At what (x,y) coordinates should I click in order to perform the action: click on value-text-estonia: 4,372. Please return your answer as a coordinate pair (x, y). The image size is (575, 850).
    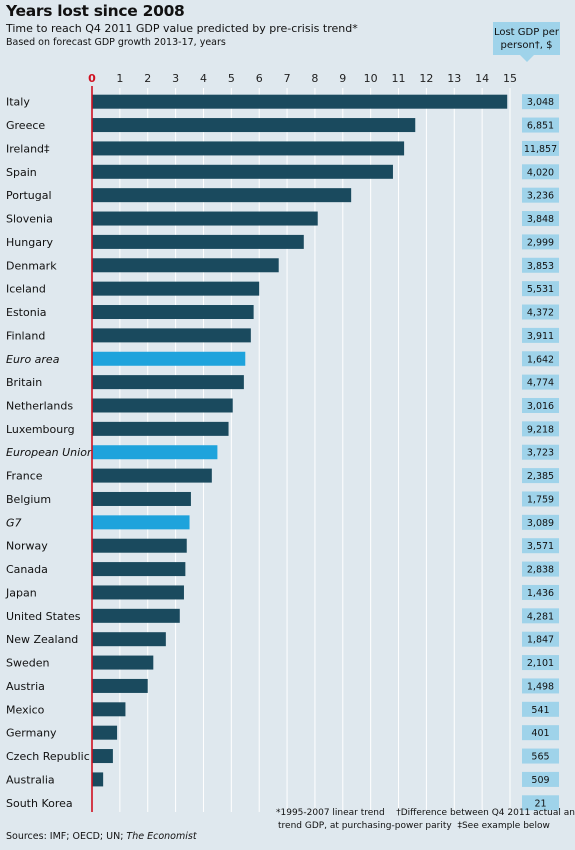
    Looking at the image, I should click on (540, 313).